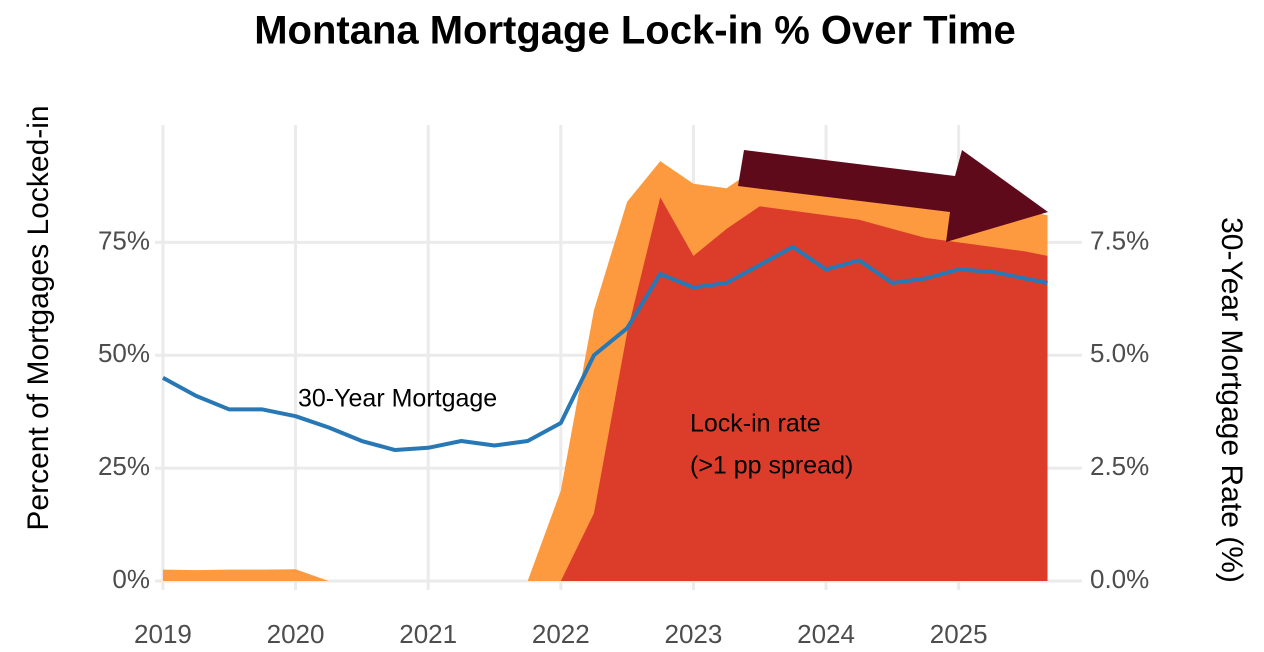  Describe the element at coordinates (397, 399) in the screenshot. I see `annotation: 30-Year Mortgage` at that location.